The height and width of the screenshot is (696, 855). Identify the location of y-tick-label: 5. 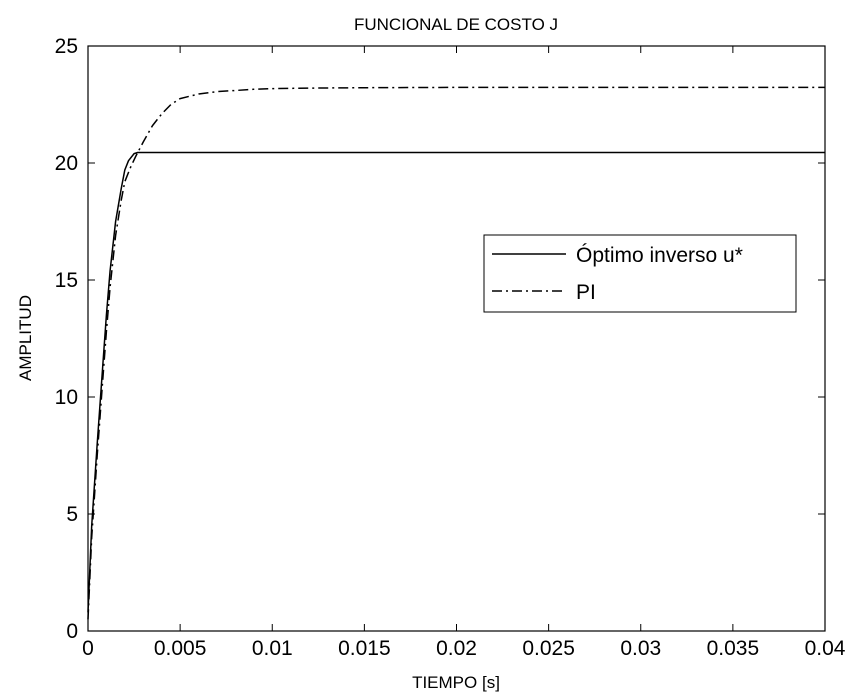
(72, 514).